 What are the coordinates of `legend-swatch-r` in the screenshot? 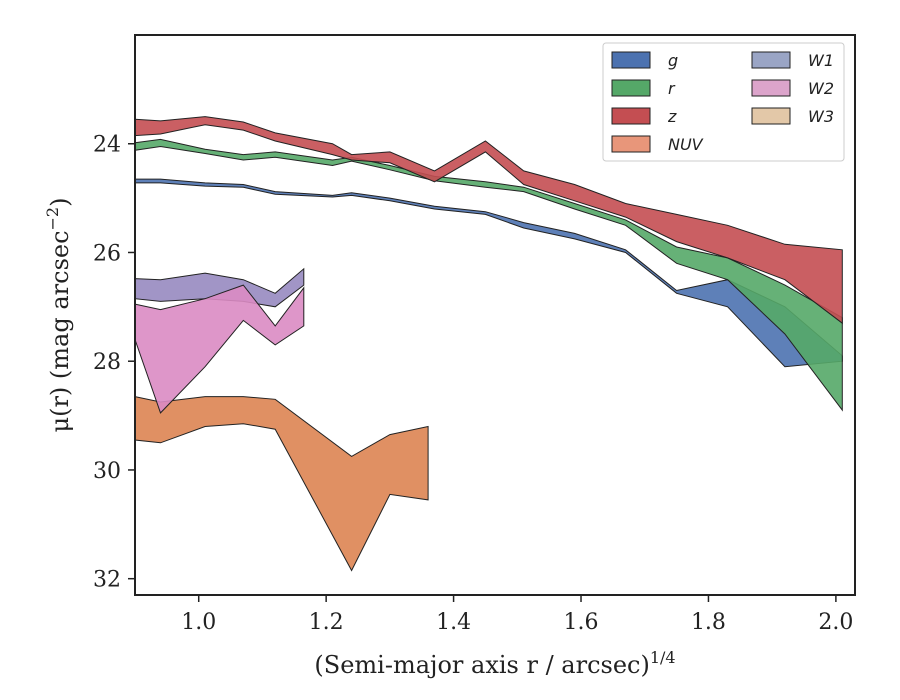 It's located at (631, 88).